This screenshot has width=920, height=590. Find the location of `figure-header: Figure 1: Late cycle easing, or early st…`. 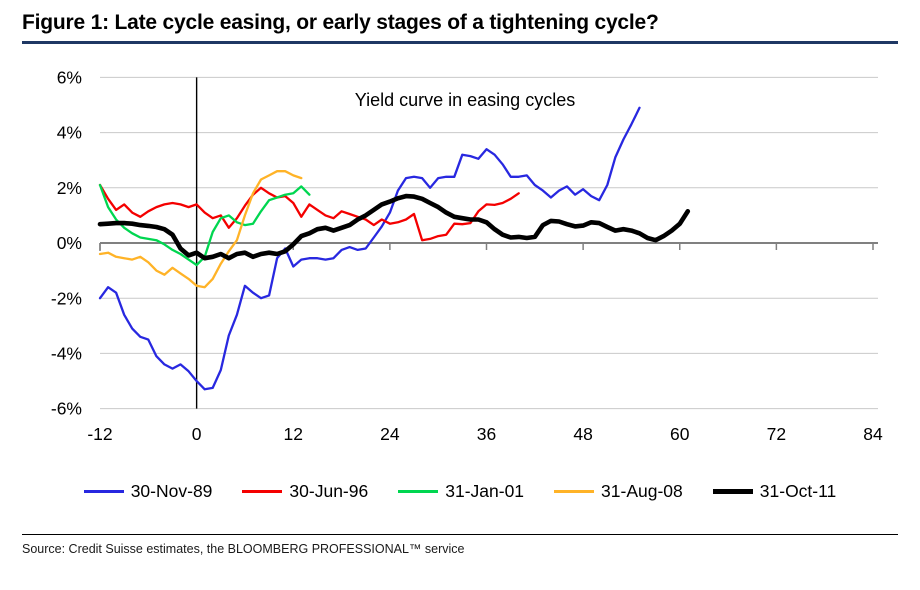

figure-header: Figure 1: Late cycle easing, or early st… is located at coordinates (460, 22).